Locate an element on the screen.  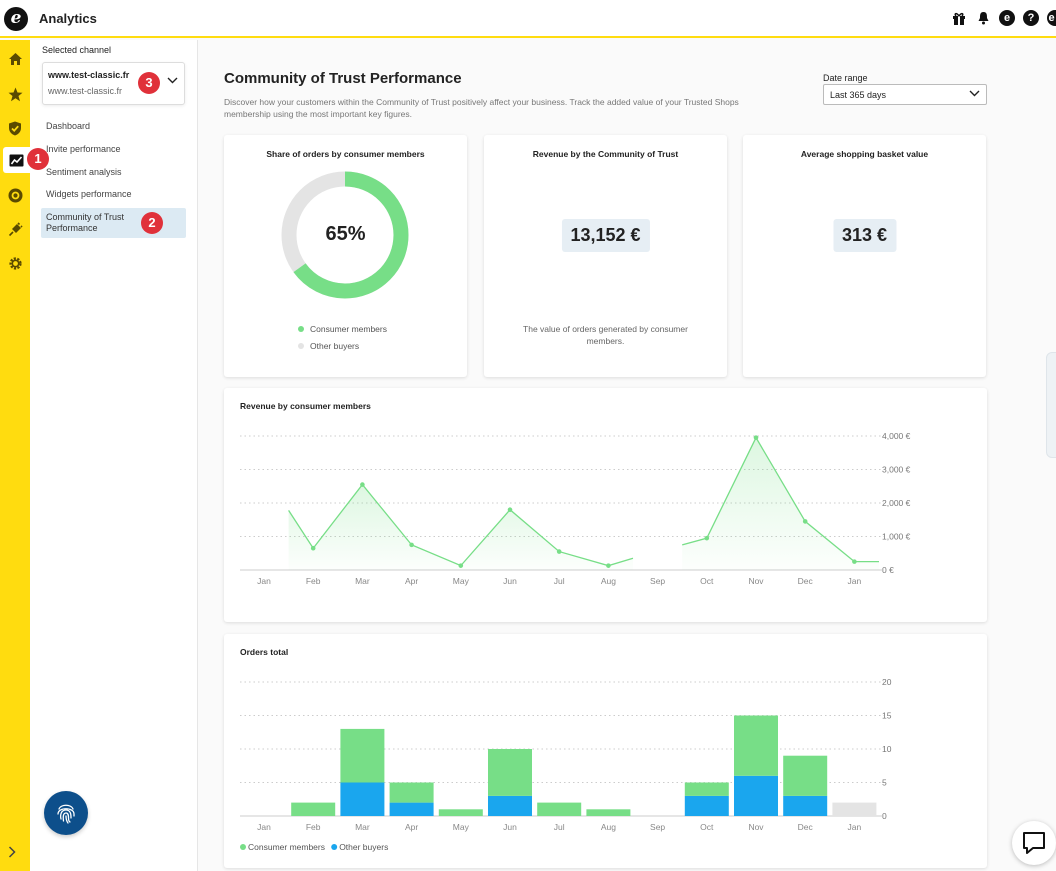
revenue-value: 13,152 € is located at coordinates (605, 235).